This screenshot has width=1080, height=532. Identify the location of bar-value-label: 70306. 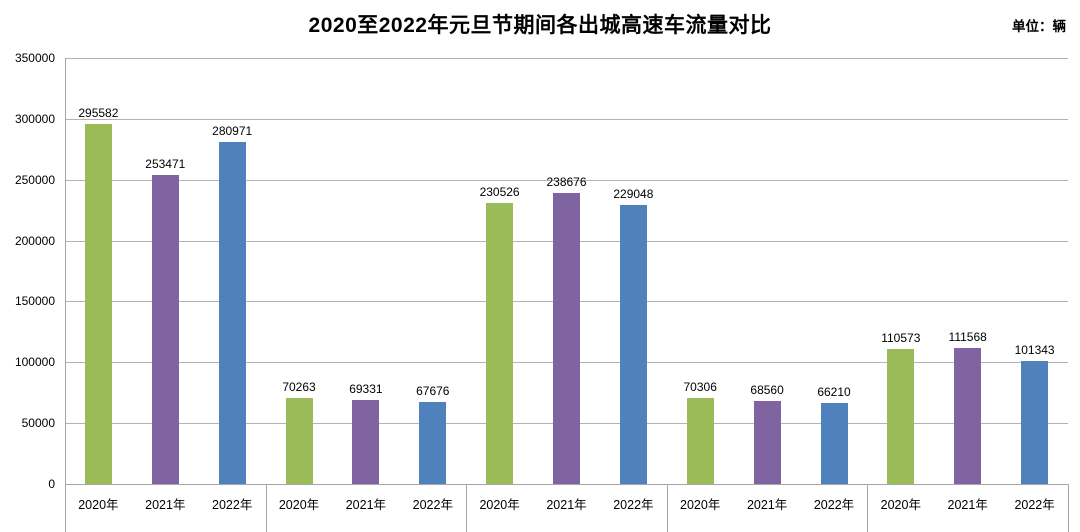
(700, 387).